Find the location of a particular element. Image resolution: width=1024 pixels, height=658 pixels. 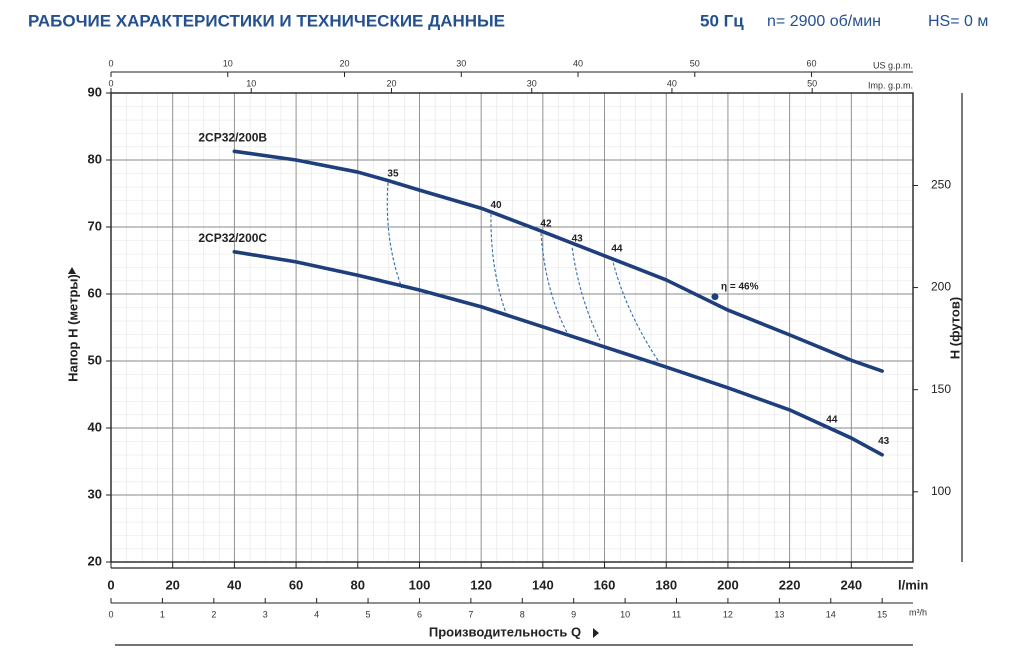

frequency: 50 Гц is located at coordinates (722, 20).